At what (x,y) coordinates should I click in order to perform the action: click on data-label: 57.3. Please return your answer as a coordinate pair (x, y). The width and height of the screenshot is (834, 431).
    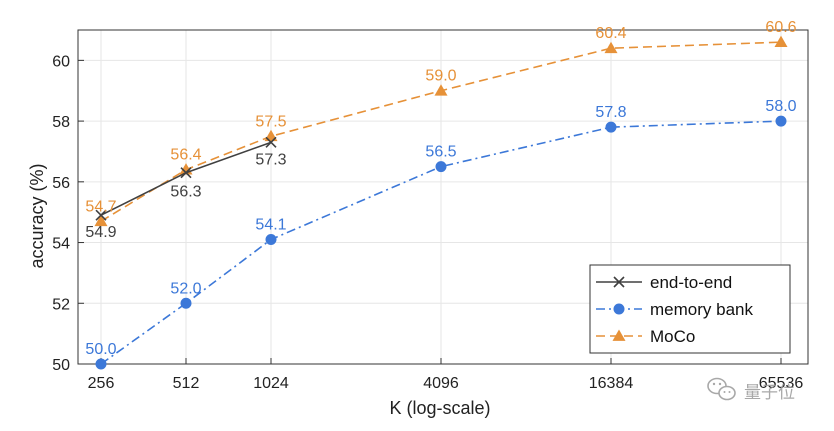
    Looking at the image, I should click on (270, 159).